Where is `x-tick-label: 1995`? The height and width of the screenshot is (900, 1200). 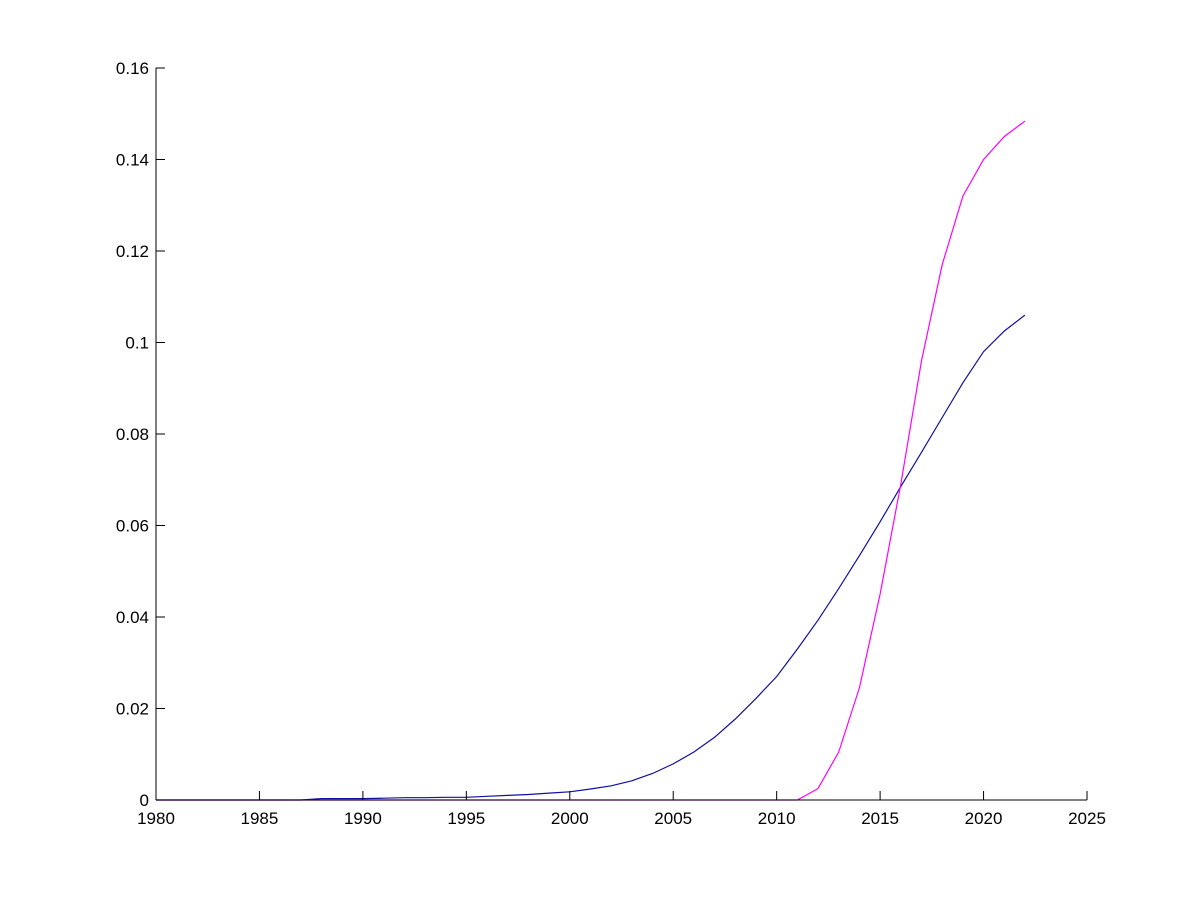
x-tick-label: 1995 is located at coordinates (466, 818).